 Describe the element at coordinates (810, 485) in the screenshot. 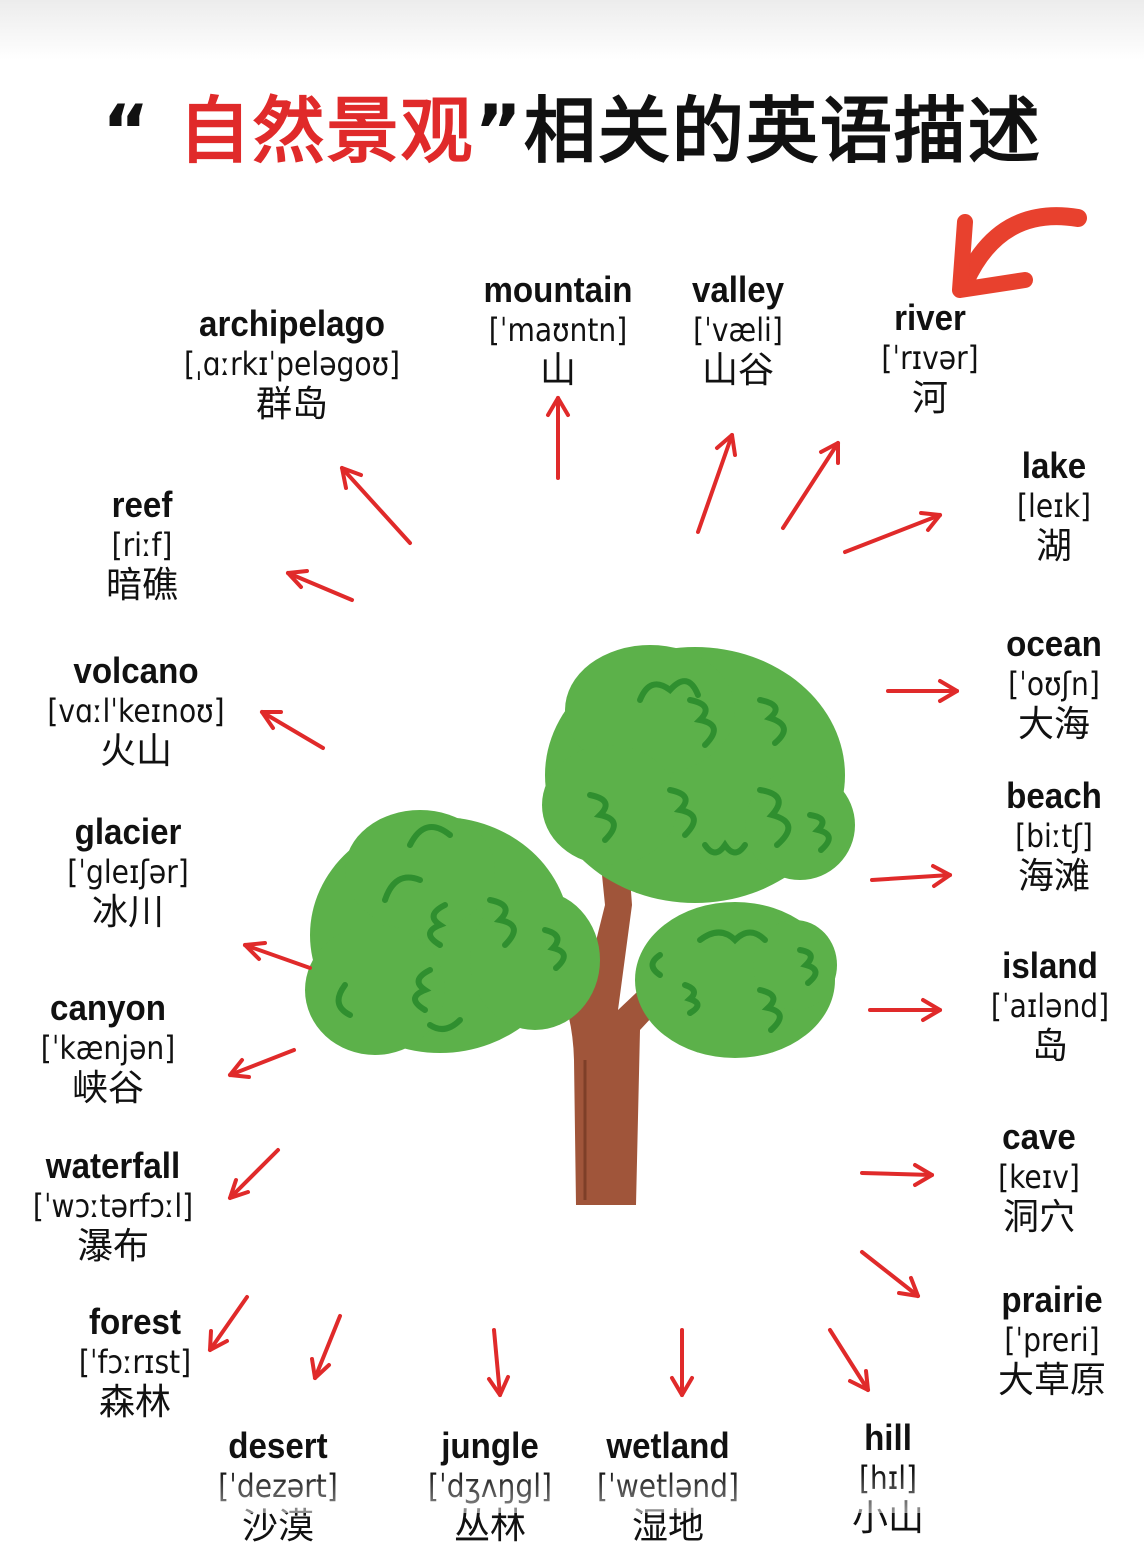

I see `arrow-river` at that location.